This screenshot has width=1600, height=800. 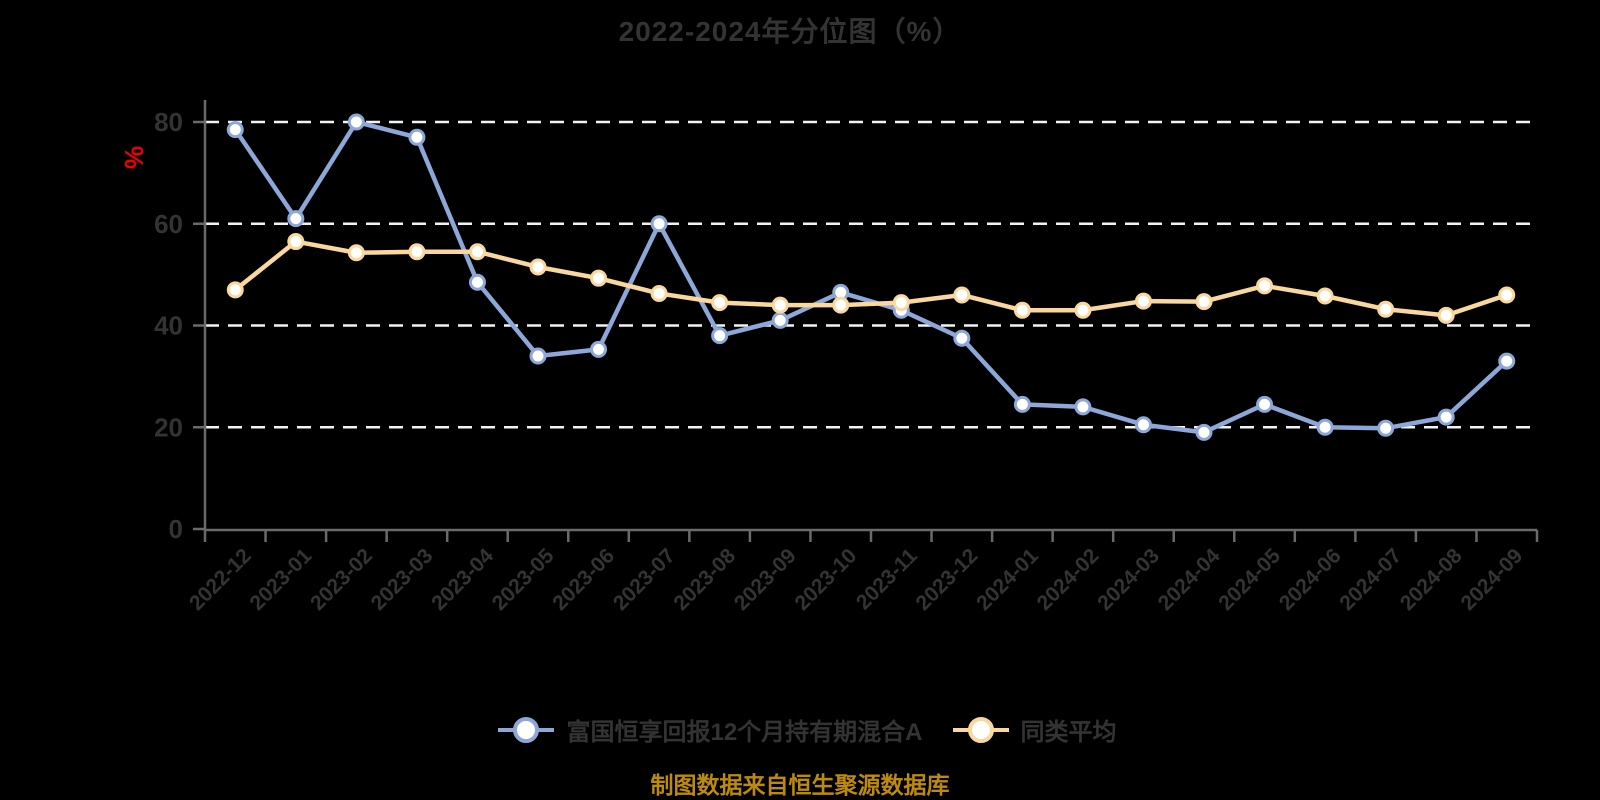 What do you see at coordinates (168, 326) in the screenshot?
I see `y-axis-label: 40` at bounding box center [168, 326].